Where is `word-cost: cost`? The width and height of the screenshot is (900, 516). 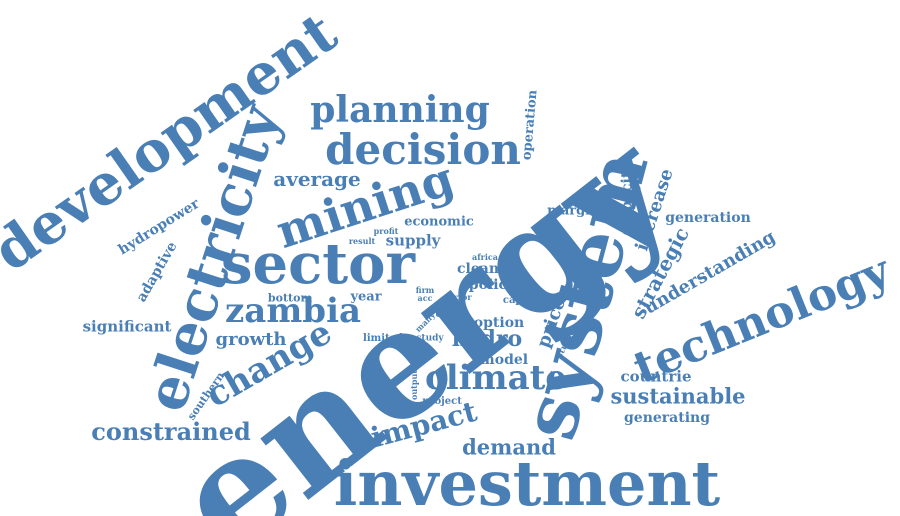 word-cost: cost is located at coordinates (447, 314).